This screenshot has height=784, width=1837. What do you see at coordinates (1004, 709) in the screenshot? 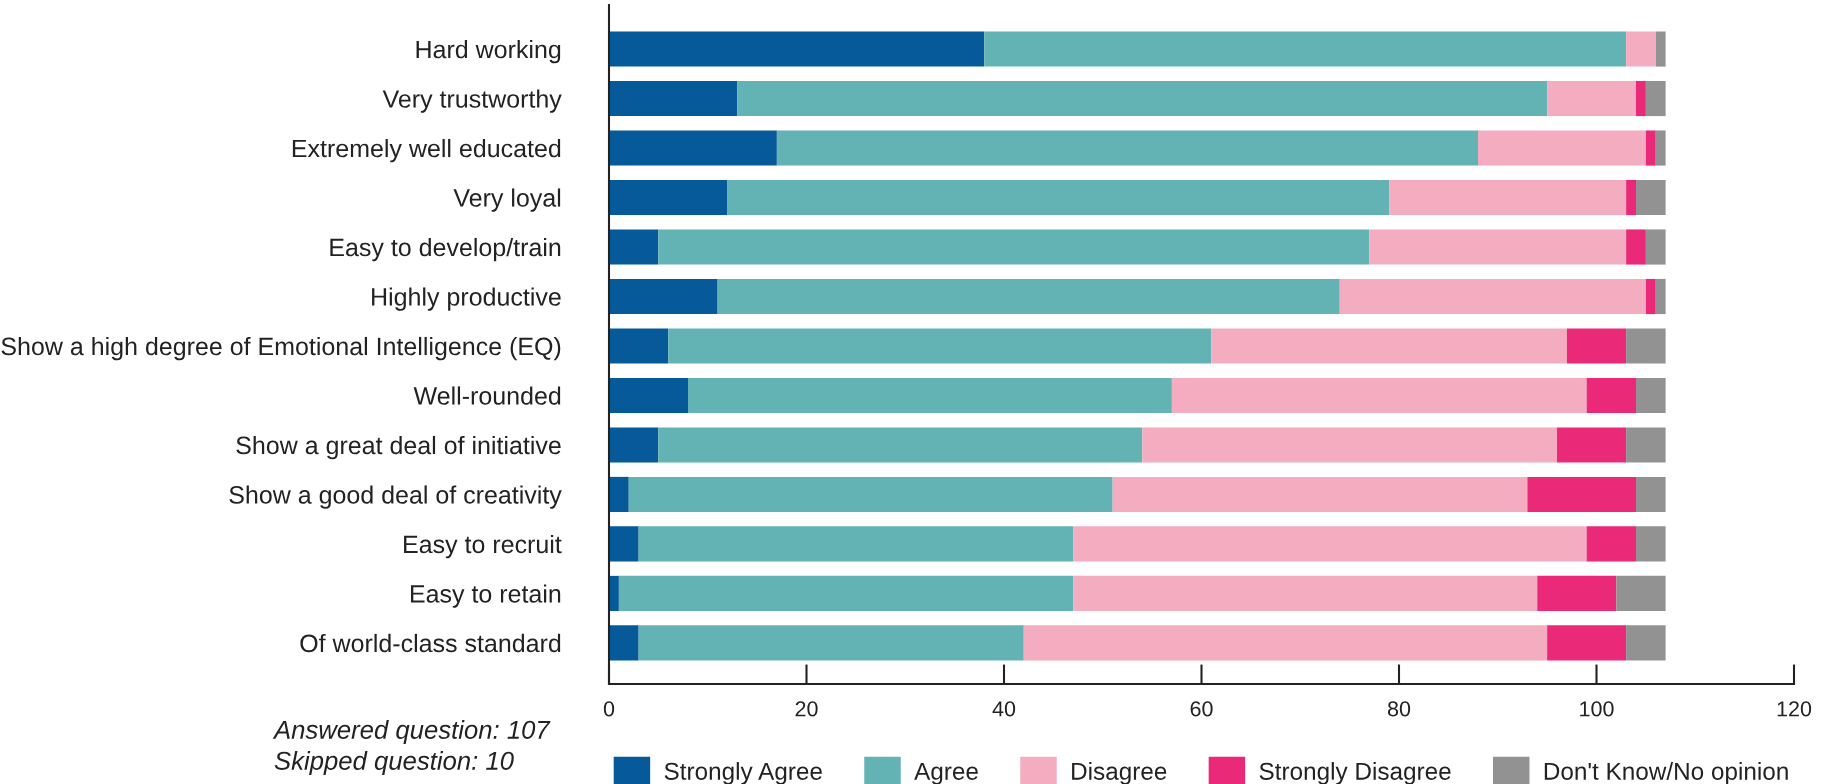
I see `x-tick-label: 40` at bounding box center [1004, 709].